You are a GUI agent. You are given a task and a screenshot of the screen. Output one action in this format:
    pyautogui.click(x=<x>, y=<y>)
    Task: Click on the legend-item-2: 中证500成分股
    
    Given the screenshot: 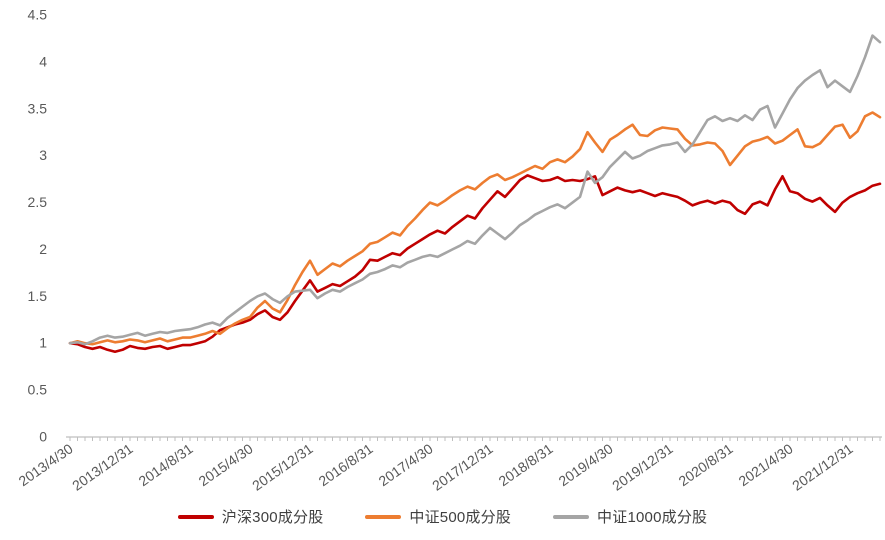 What is the action you would take?
    pyautogui.click(x=438, y=516)
    